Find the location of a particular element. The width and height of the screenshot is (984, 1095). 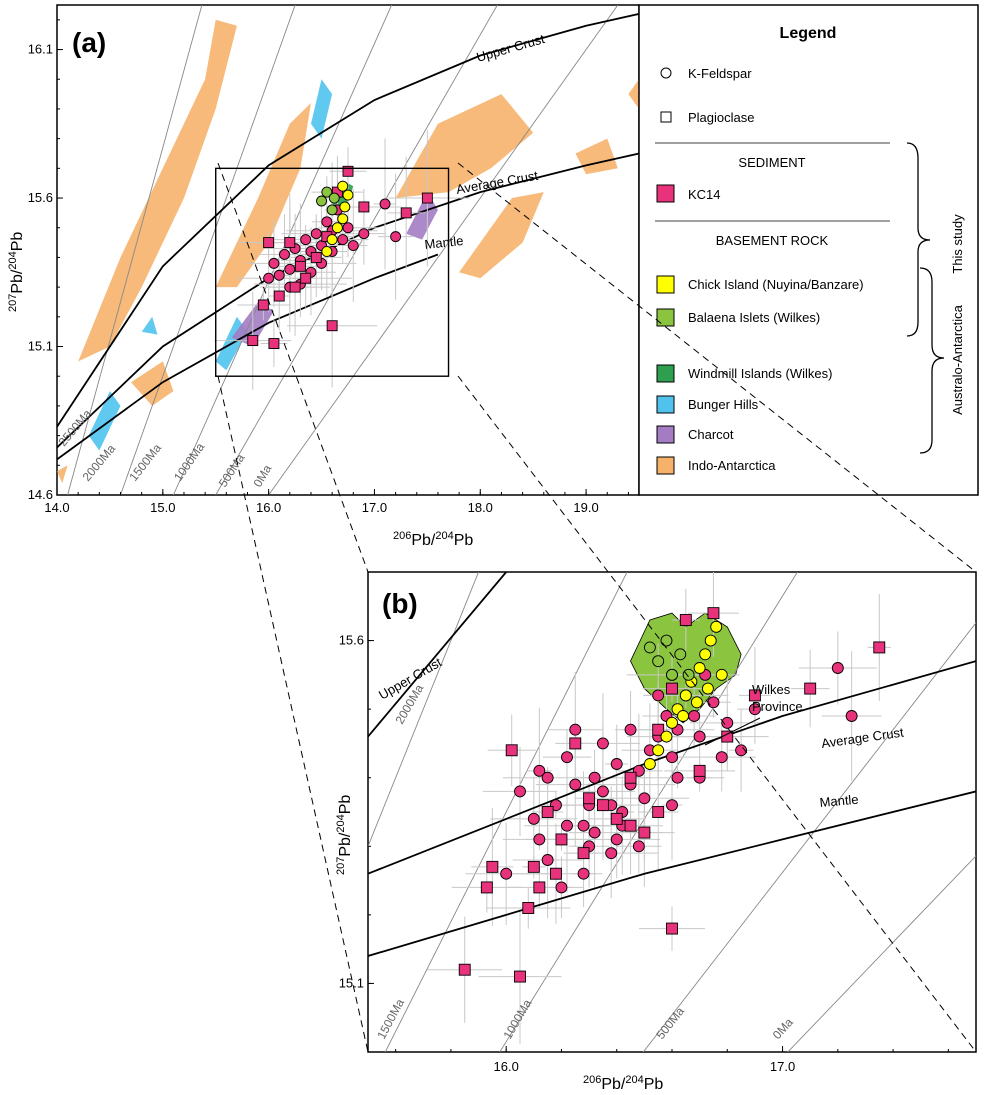

legend-item-label: Indo-Antarctica is located at coordinates (732, 465).